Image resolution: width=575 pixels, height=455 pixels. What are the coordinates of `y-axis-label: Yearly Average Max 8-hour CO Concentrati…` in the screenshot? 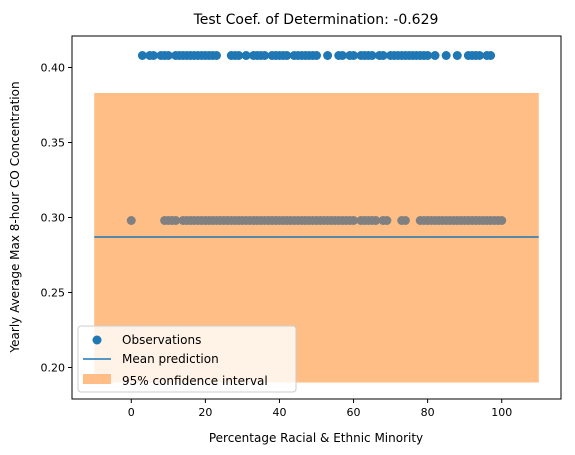 It's located at (15, 217).